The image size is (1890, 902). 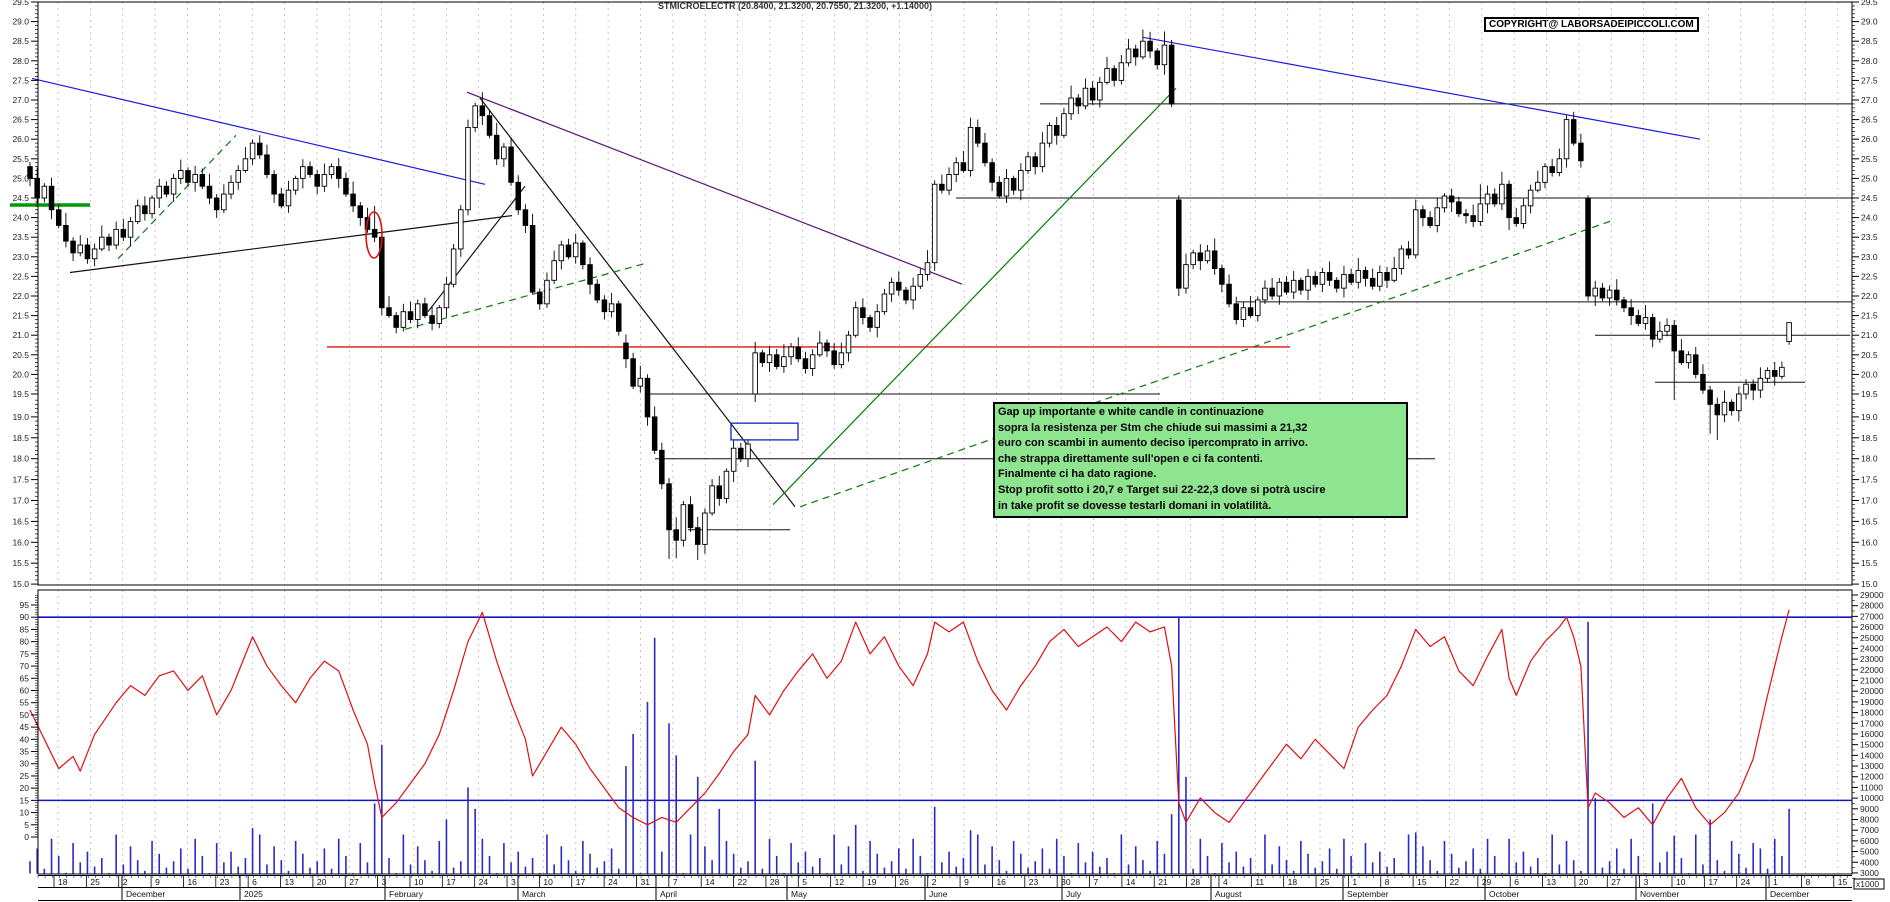 I want to click on svg-text: 20000, so click(x=1872, y=691).